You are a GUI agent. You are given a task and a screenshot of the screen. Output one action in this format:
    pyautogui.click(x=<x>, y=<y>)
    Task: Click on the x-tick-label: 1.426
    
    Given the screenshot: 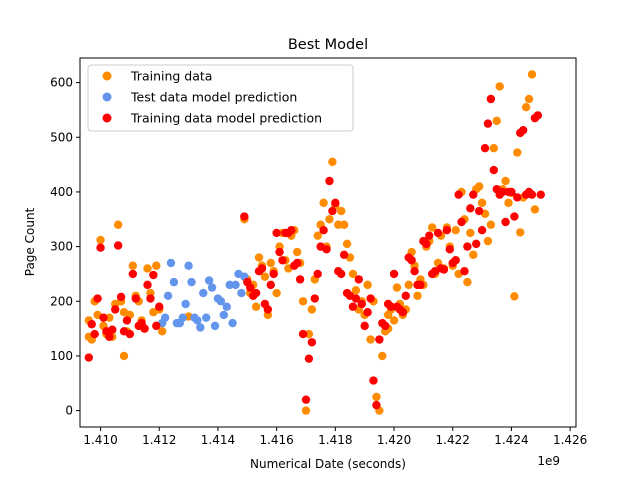 What is the action you would take?
    pyautogui.click(x=570, y=440)
    